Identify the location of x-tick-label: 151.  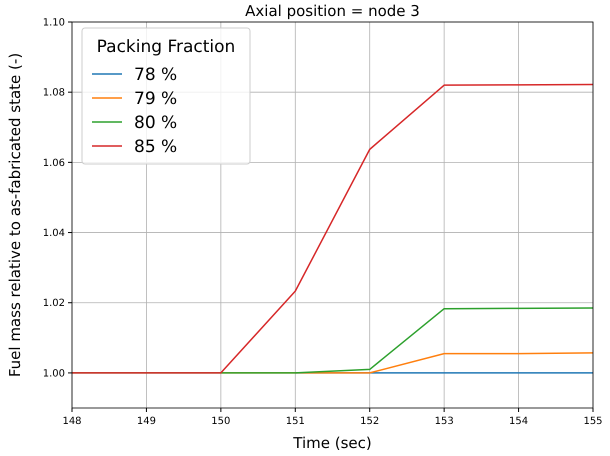
(295, 421).